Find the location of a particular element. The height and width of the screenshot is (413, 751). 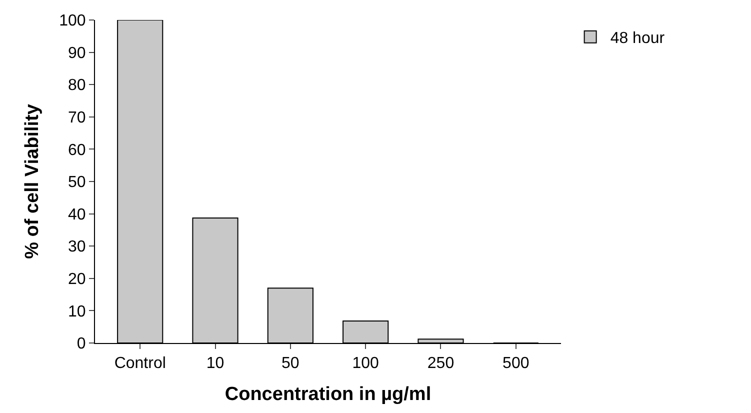

legend-label: 48 hour is located at coordinates (638, 39).